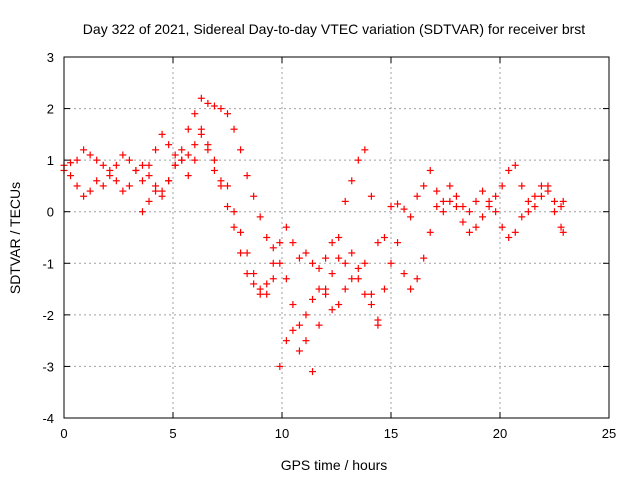 This screenshot has width=640, height=480. I want to click on y-tick-label: 0, so click(50, 212).